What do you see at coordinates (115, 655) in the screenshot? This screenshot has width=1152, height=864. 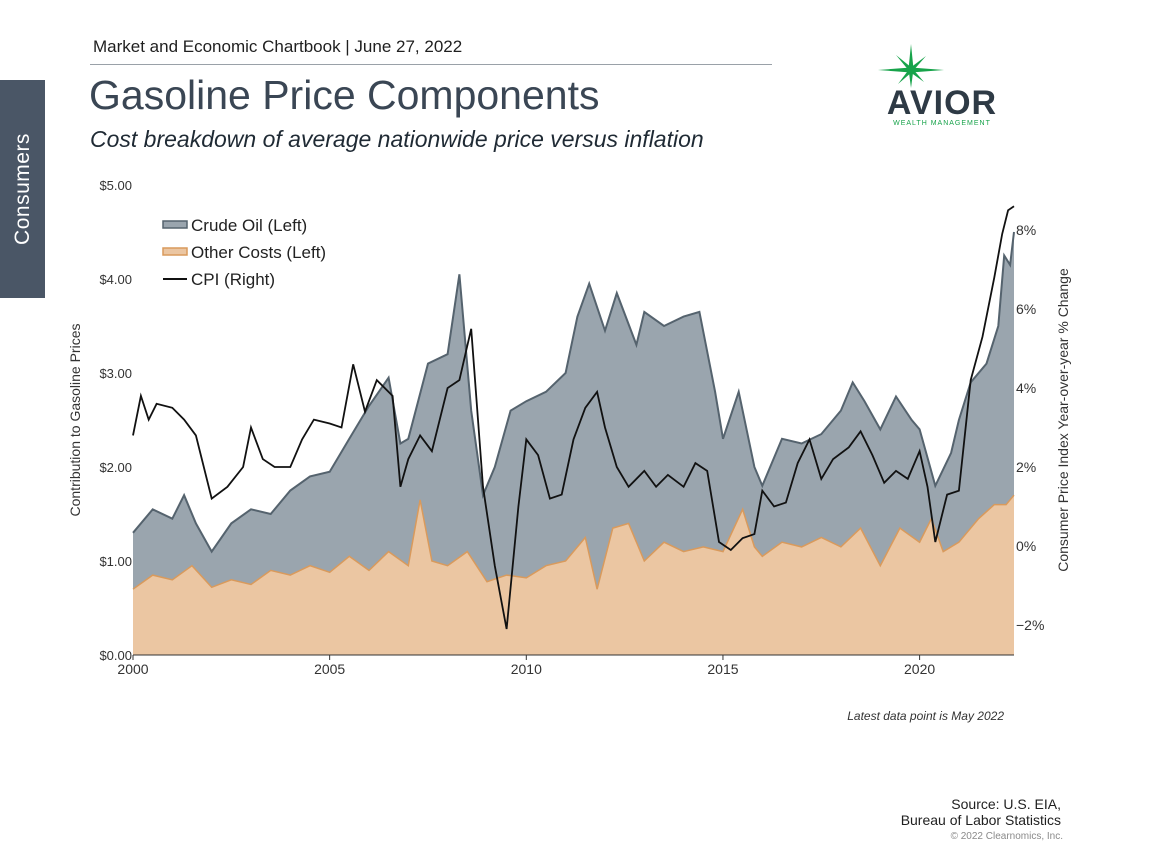 I see `y-left-tick-label: $0.00` at bounding box center [115, 655].